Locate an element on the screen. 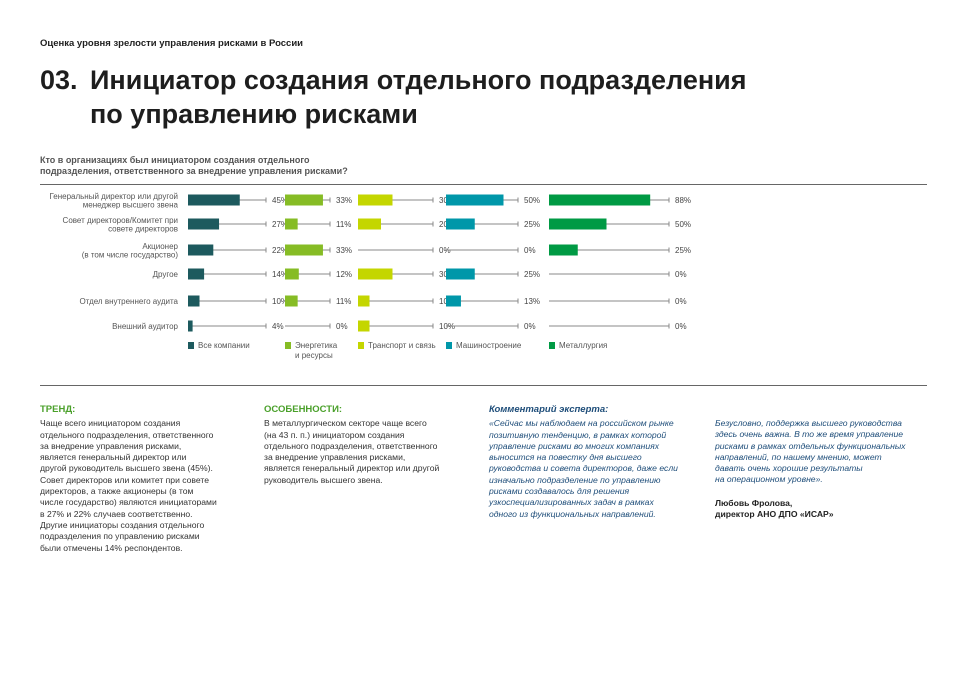  trend-line: является генеральный директор или is located at coordinates (113, 457).